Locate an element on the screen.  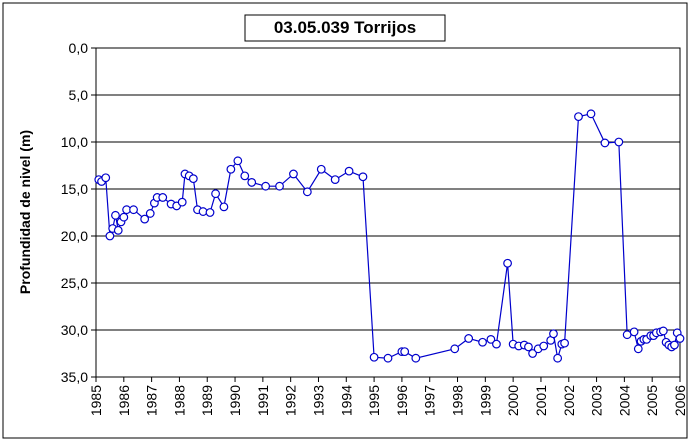
y-tick-label: 0,0 is located at coordinates (79, 48).